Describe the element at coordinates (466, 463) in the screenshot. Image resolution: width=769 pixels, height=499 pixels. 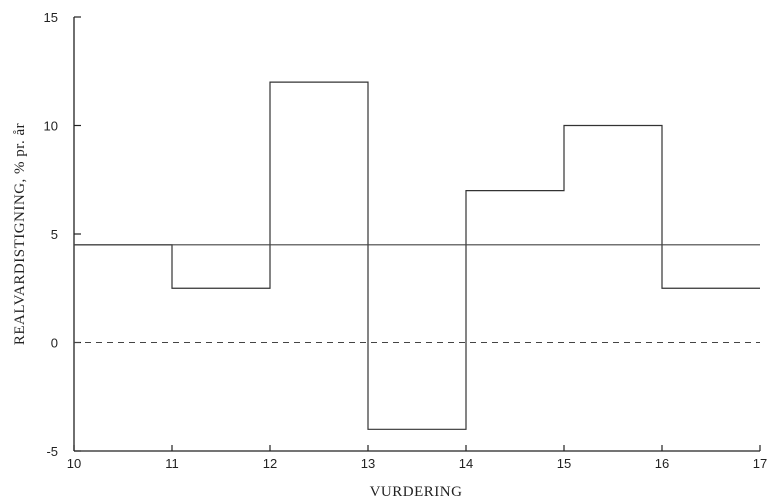
I see `x-tick-label: 14` at that location.